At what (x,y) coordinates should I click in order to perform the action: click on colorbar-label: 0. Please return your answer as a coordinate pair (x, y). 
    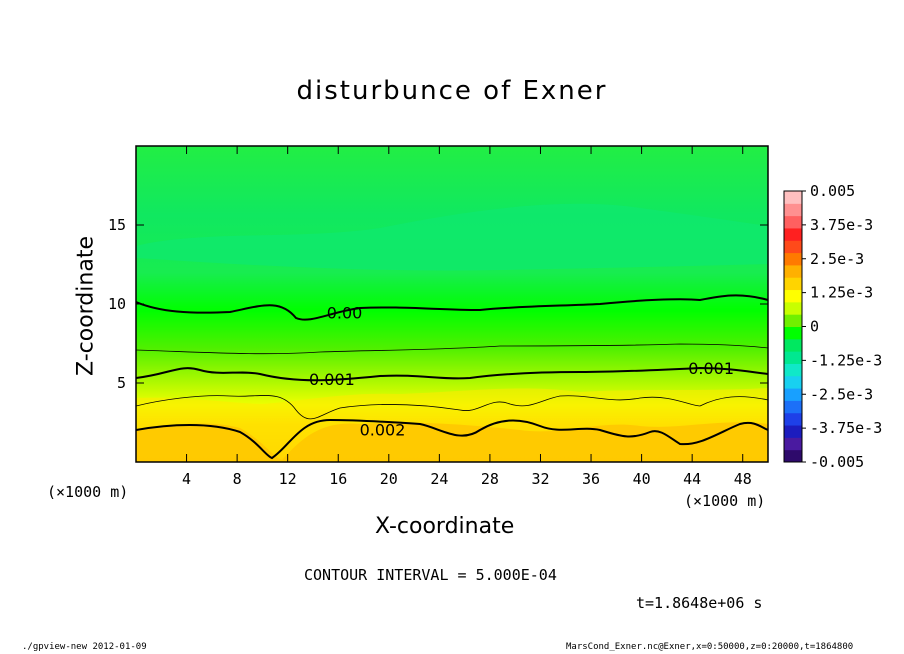
    Looking at the image, I should click on (814, 327).